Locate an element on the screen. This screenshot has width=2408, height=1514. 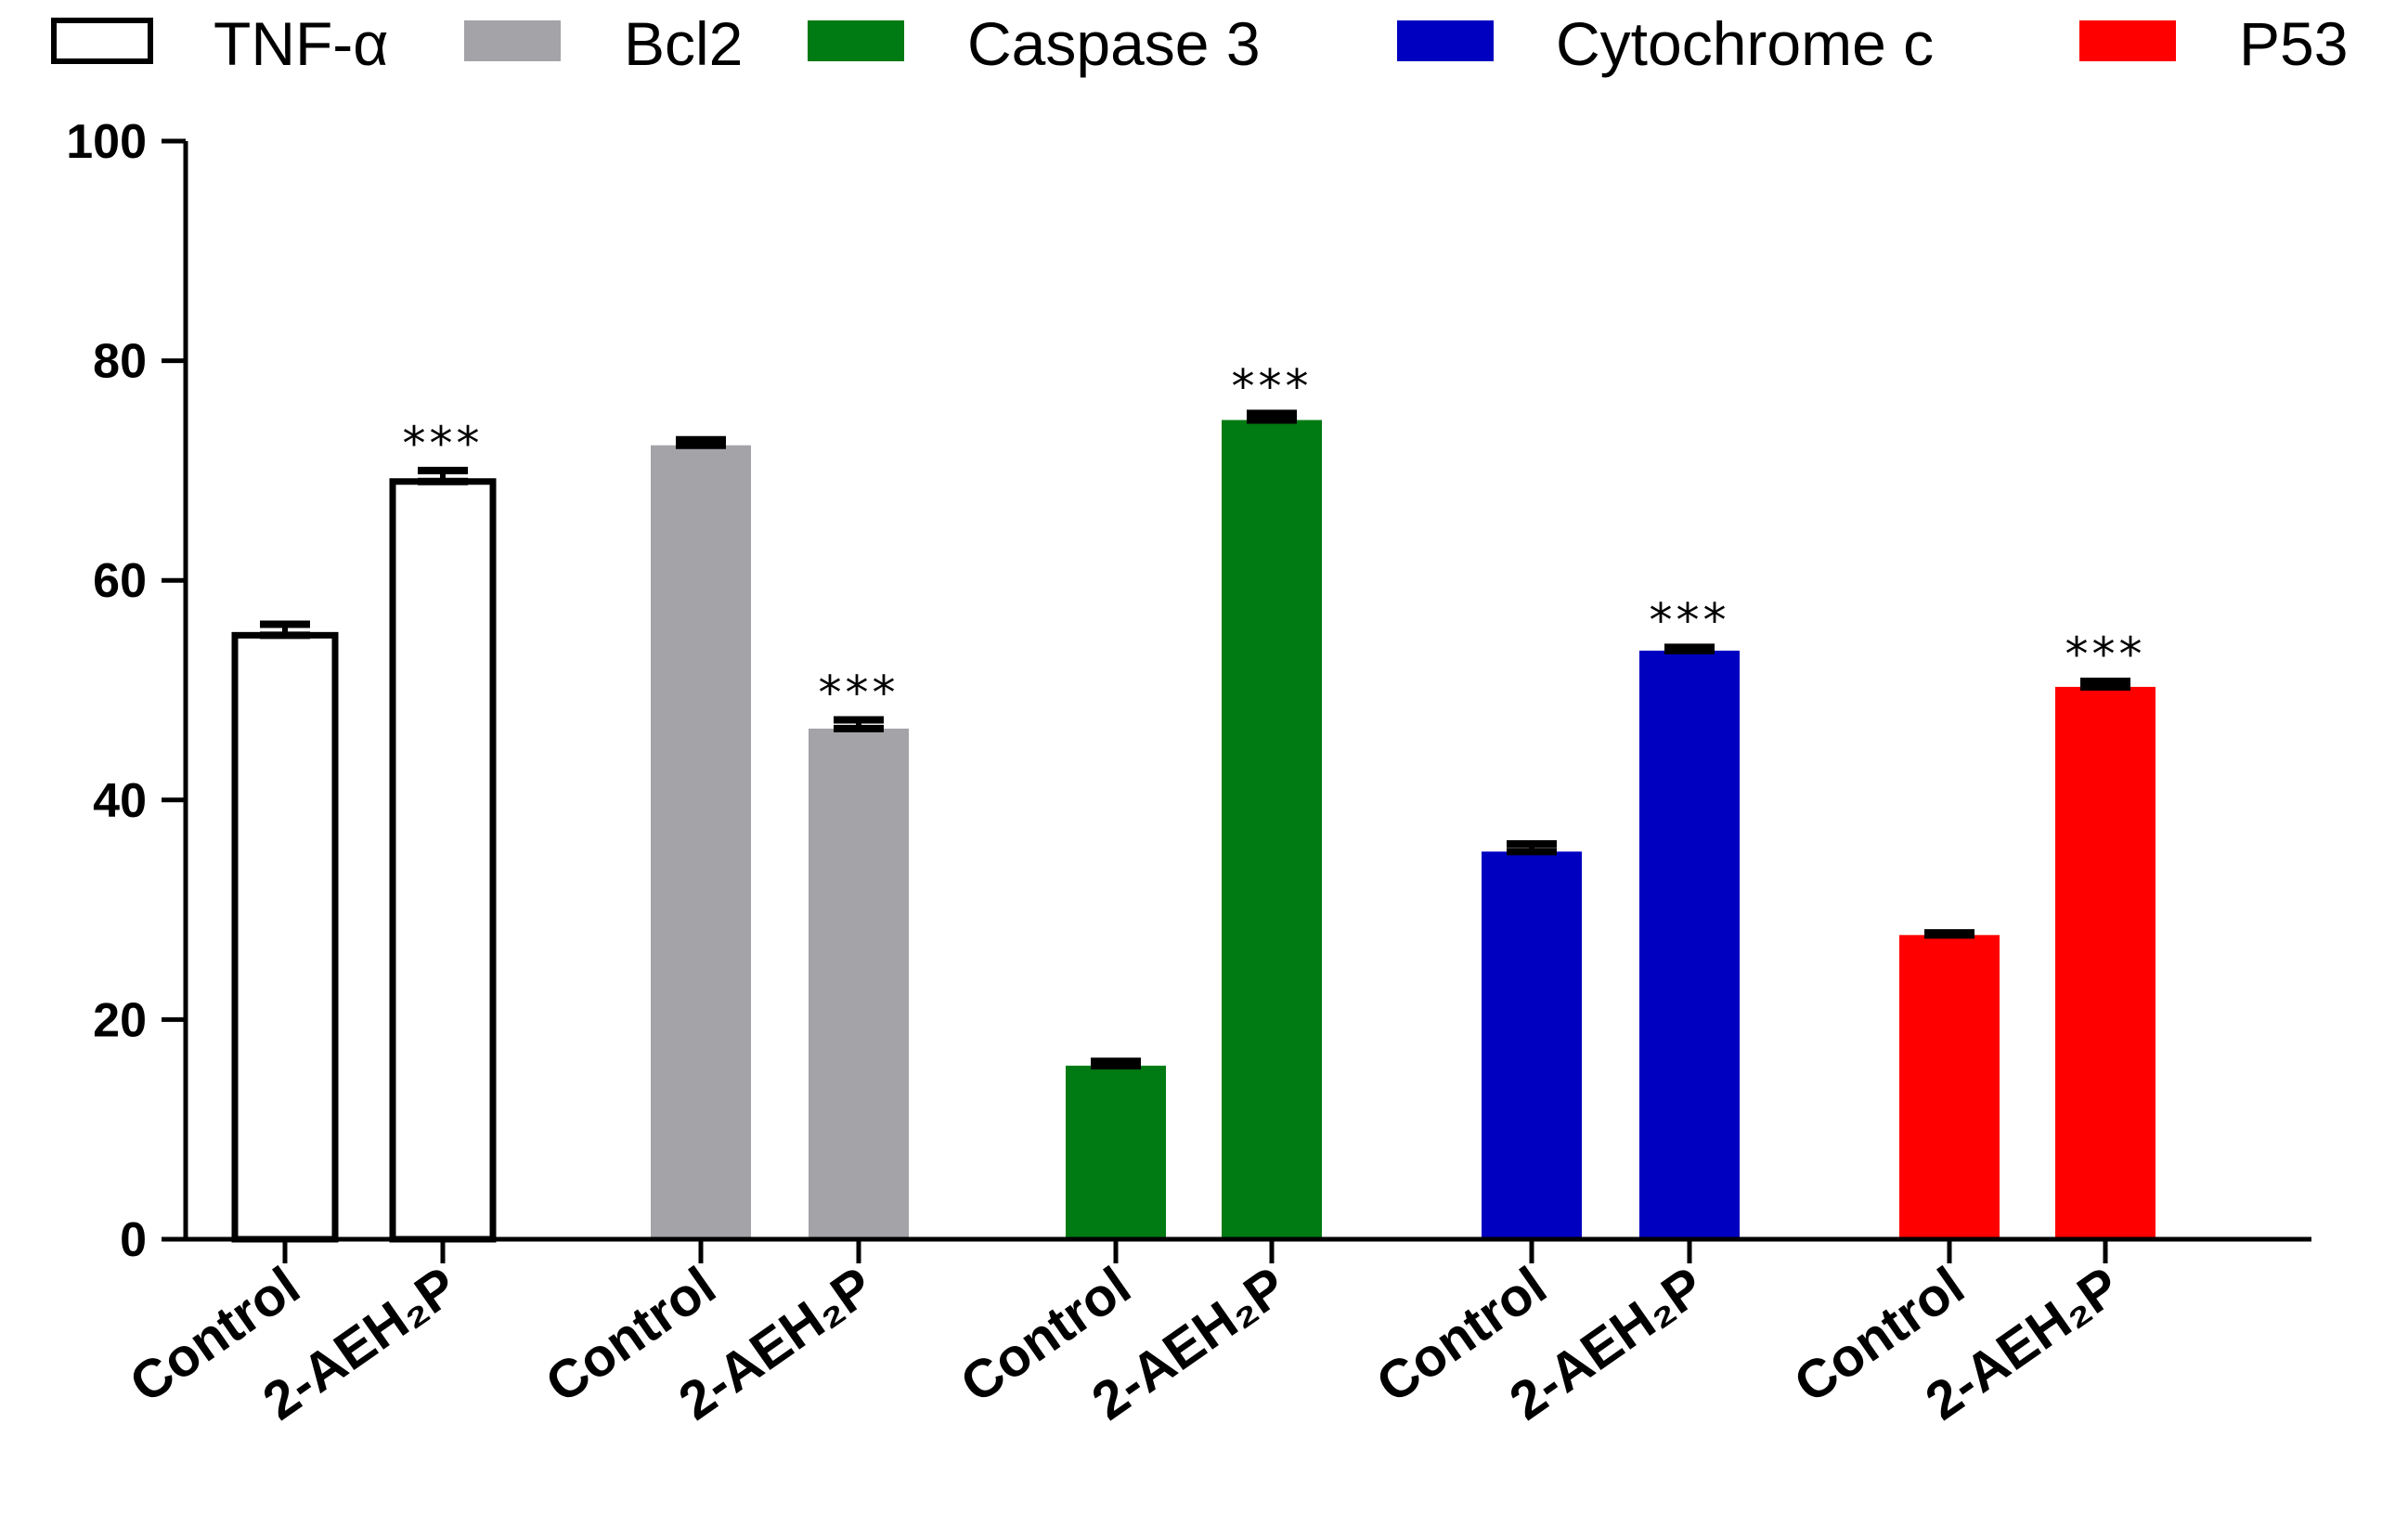
y-tick-label: 100 is located at coordinates (106, 142).